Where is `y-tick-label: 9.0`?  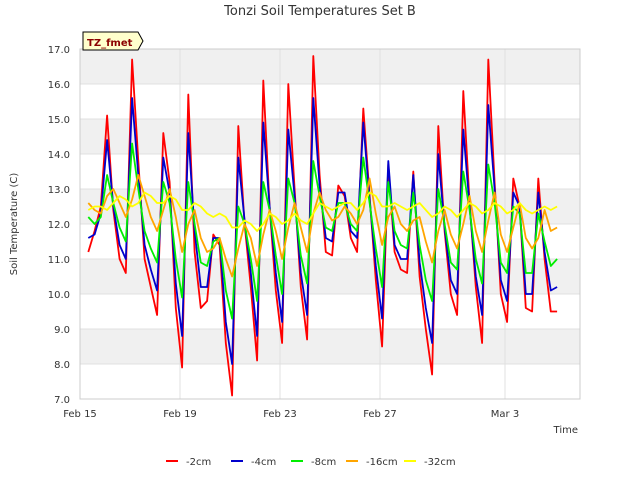 y-tick-label: 9.0 is located at coordinates (62, 330).